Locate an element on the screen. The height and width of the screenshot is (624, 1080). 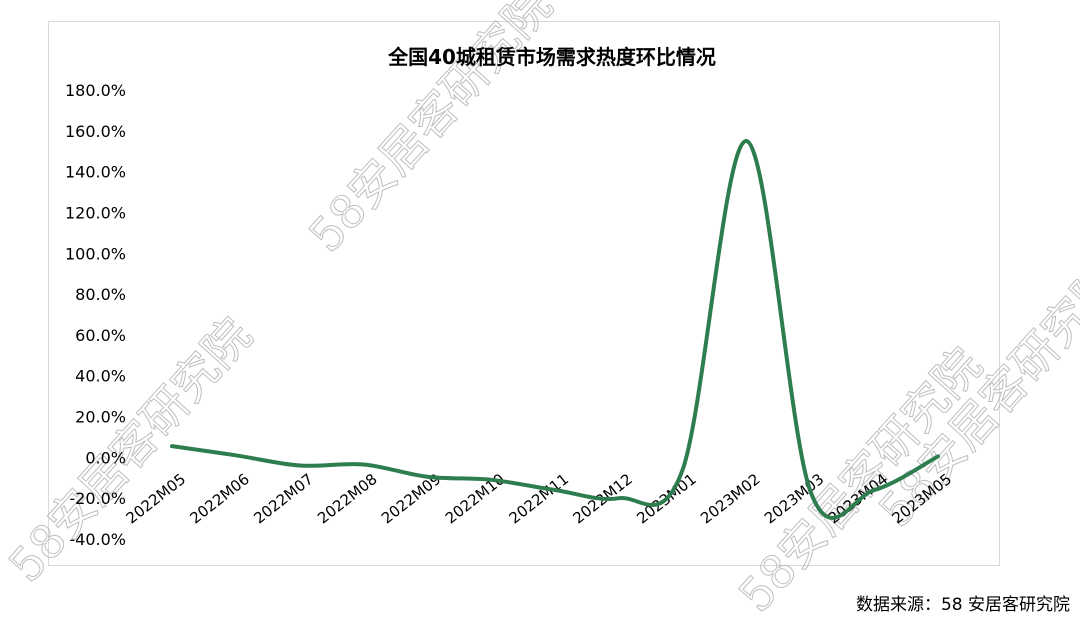
y-tick-label: 80.0% is located at coordinates (100, 294).